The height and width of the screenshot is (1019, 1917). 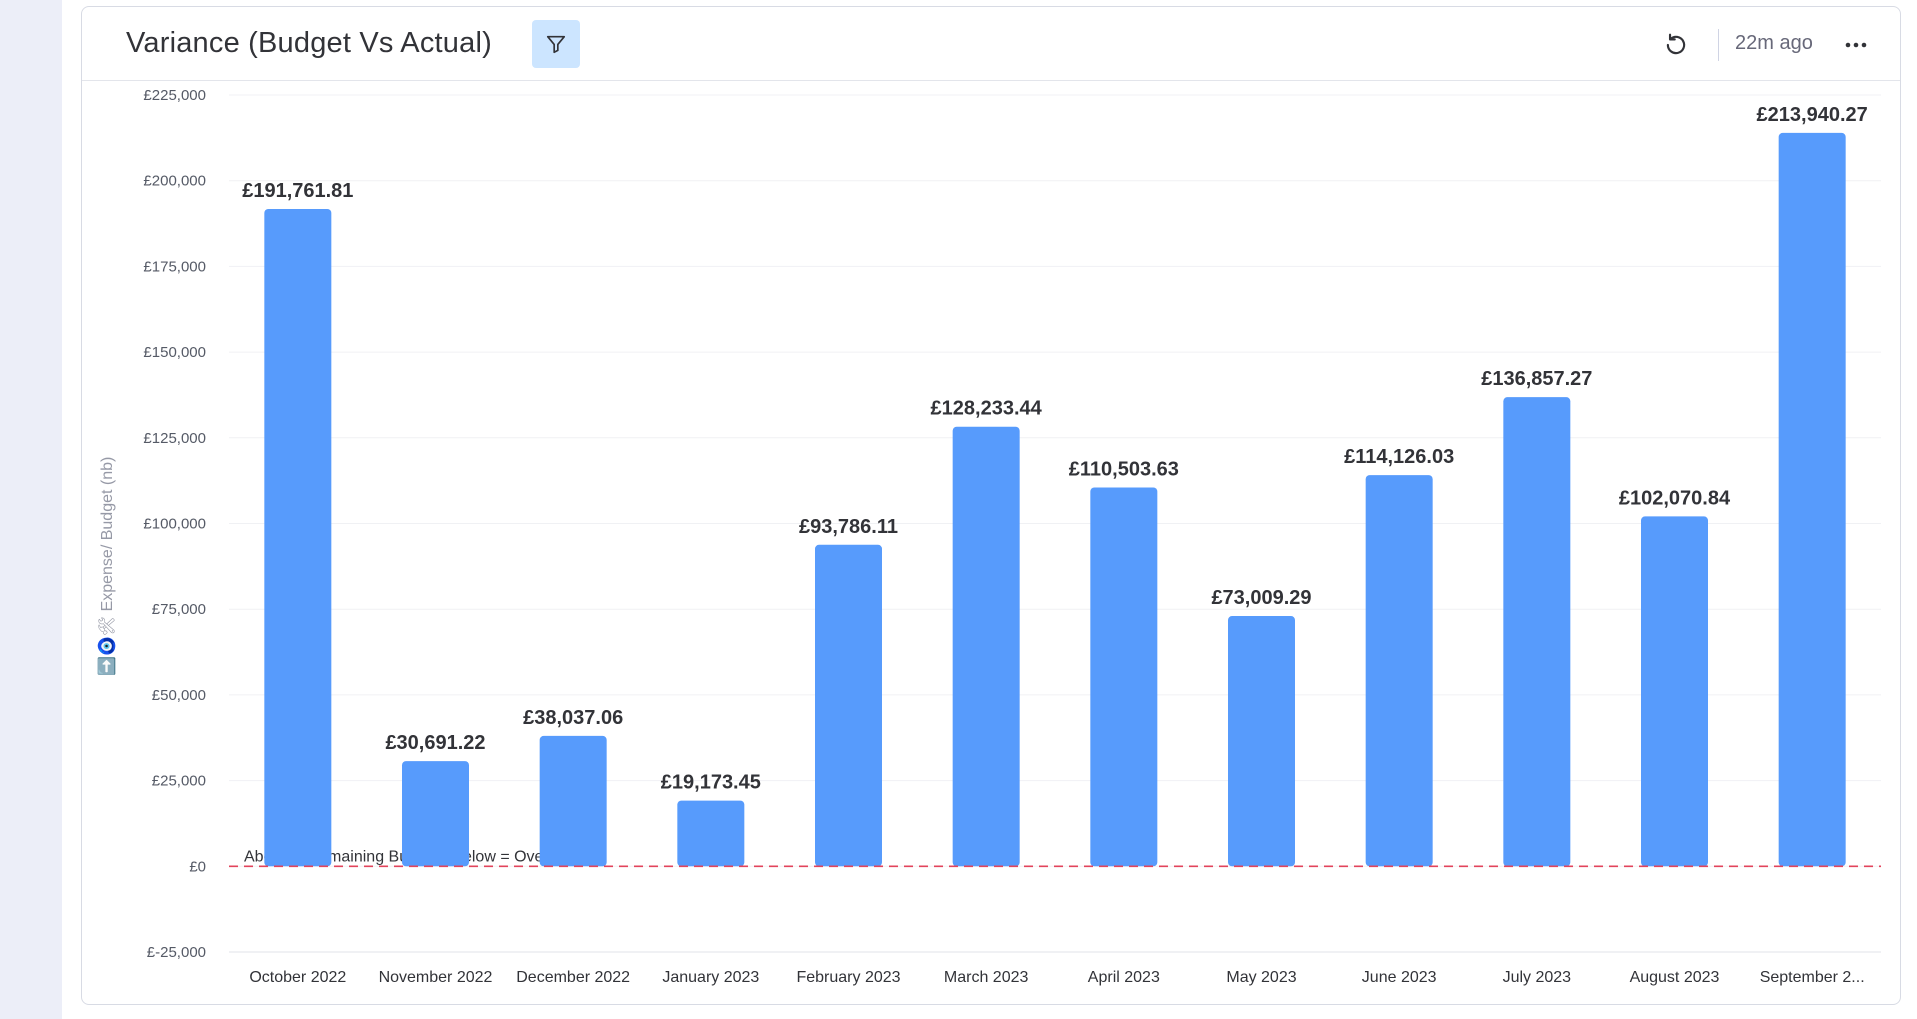 I want to click on y-tick-label: £150,000, so click(x=174, y=352).